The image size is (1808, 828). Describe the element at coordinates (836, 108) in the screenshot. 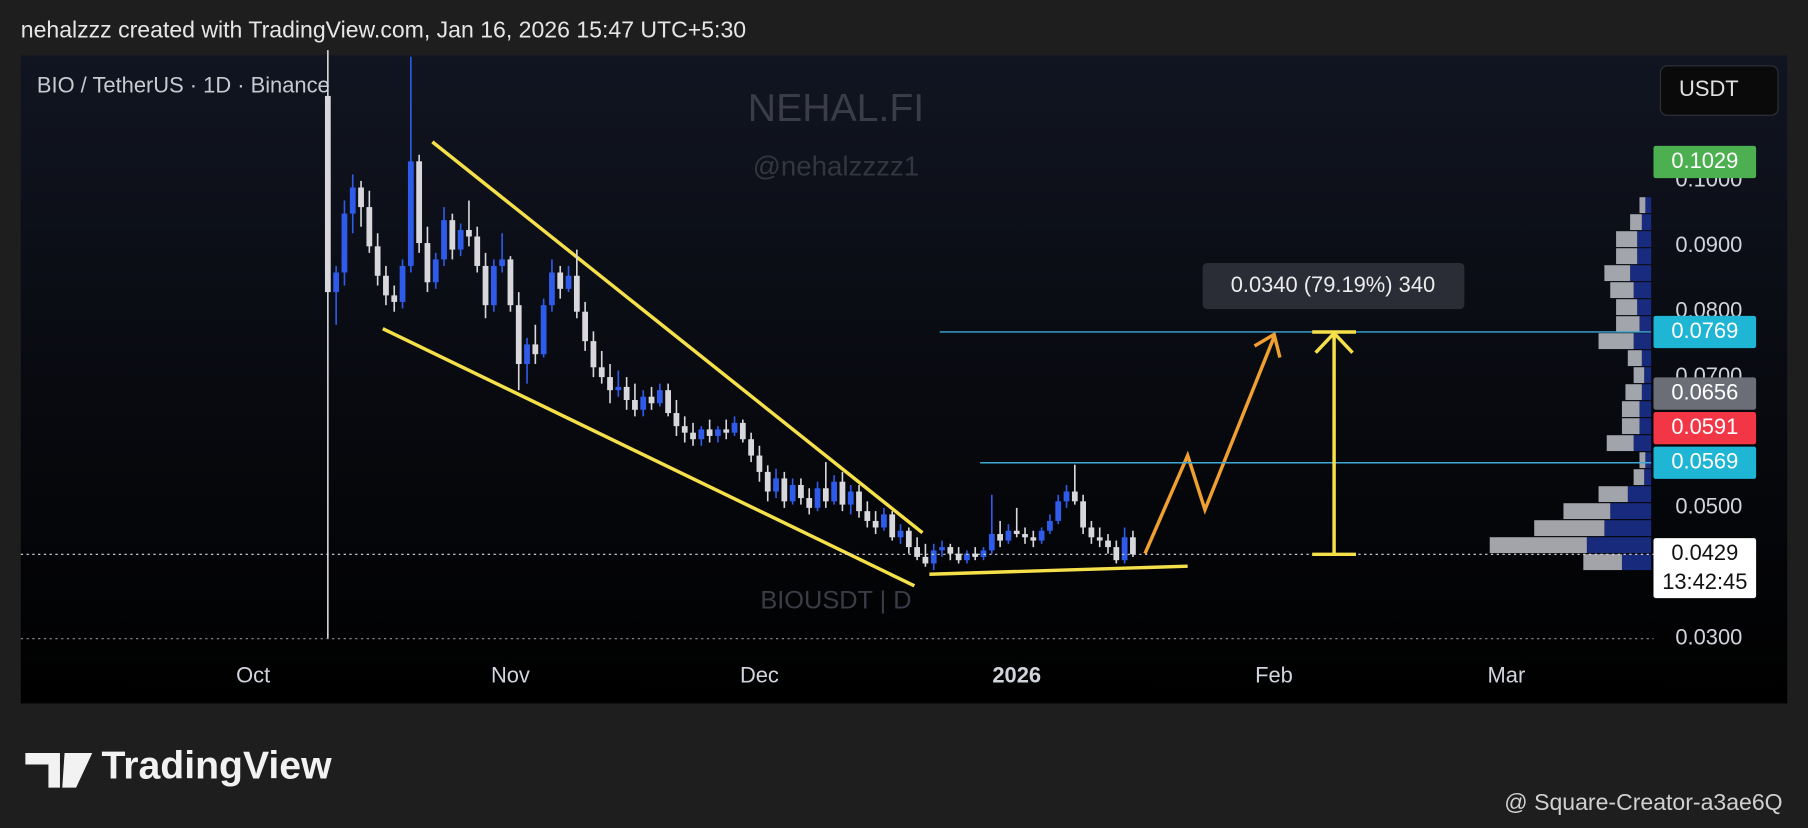

I see `watermark: NEHAL.FI` at that location.